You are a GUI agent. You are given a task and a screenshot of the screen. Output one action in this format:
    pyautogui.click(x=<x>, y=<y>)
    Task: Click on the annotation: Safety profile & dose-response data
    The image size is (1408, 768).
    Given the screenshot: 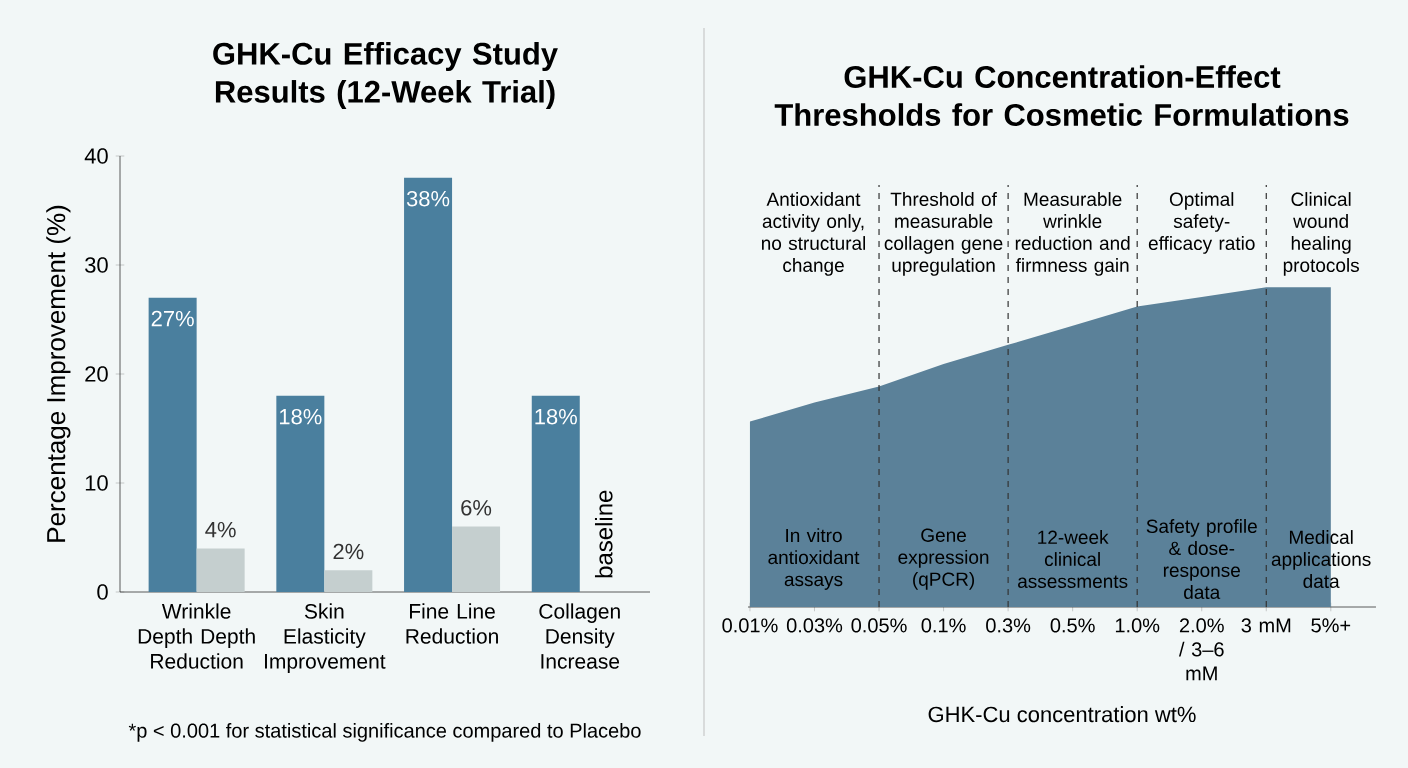 What is the action you would take?
    pyautogui.click(x=1201, y=559)
    